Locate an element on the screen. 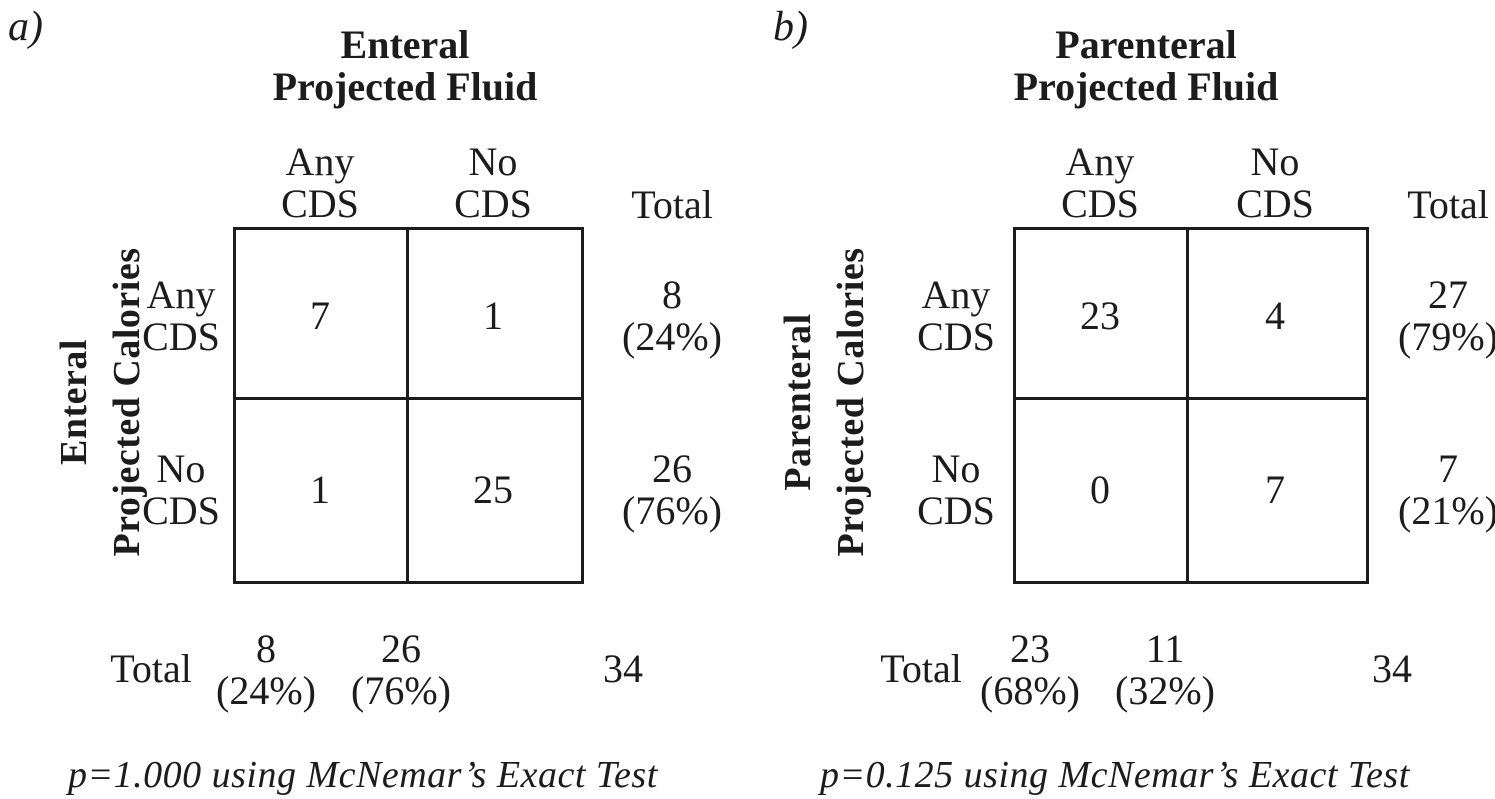  row-total-1: 8 (24%) is located at coordinates (672, 315).